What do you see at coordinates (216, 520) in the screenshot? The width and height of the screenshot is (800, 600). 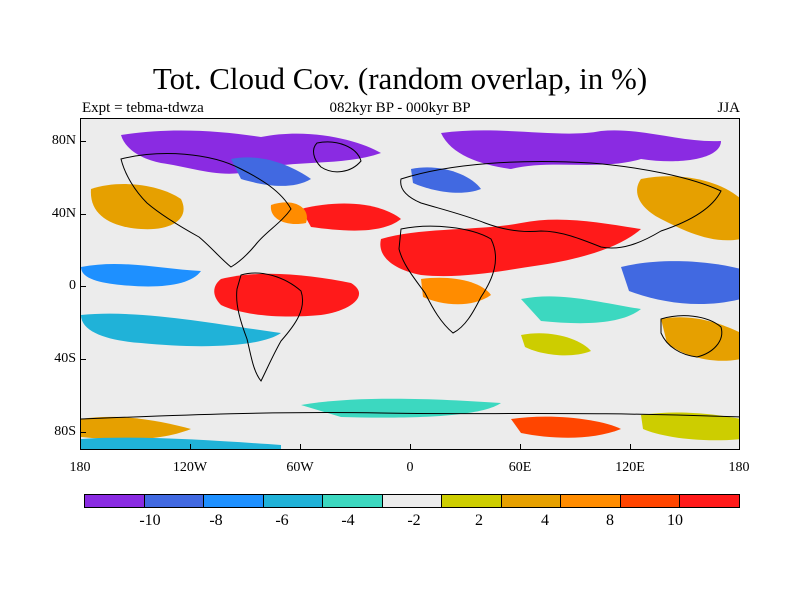 I see `colorbar-label: -8` at bounding box center [216, 520].